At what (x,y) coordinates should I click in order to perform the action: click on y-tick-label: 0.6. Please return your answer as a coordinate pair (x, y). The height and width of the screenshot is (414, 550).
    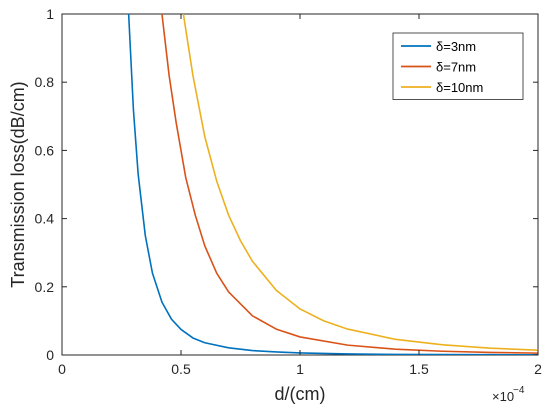
    Looking at the image, I should click on (45, 150).